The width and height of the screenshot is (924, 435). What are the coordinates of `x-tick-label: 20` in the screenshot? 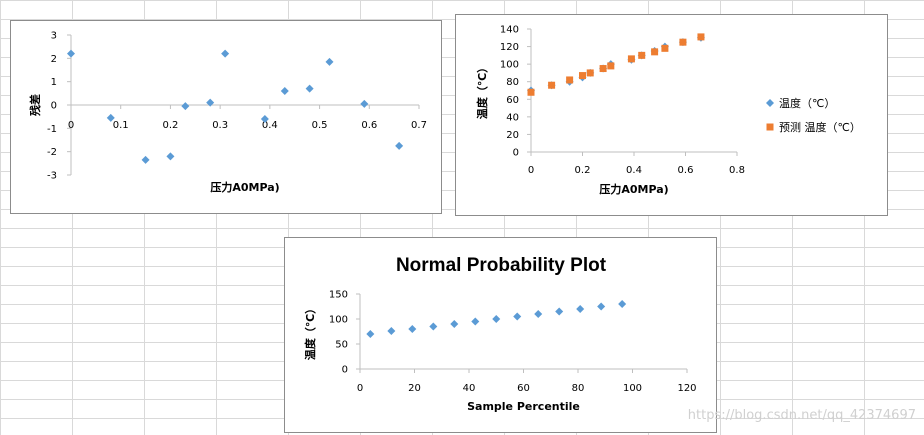 It's located at (414, 388).